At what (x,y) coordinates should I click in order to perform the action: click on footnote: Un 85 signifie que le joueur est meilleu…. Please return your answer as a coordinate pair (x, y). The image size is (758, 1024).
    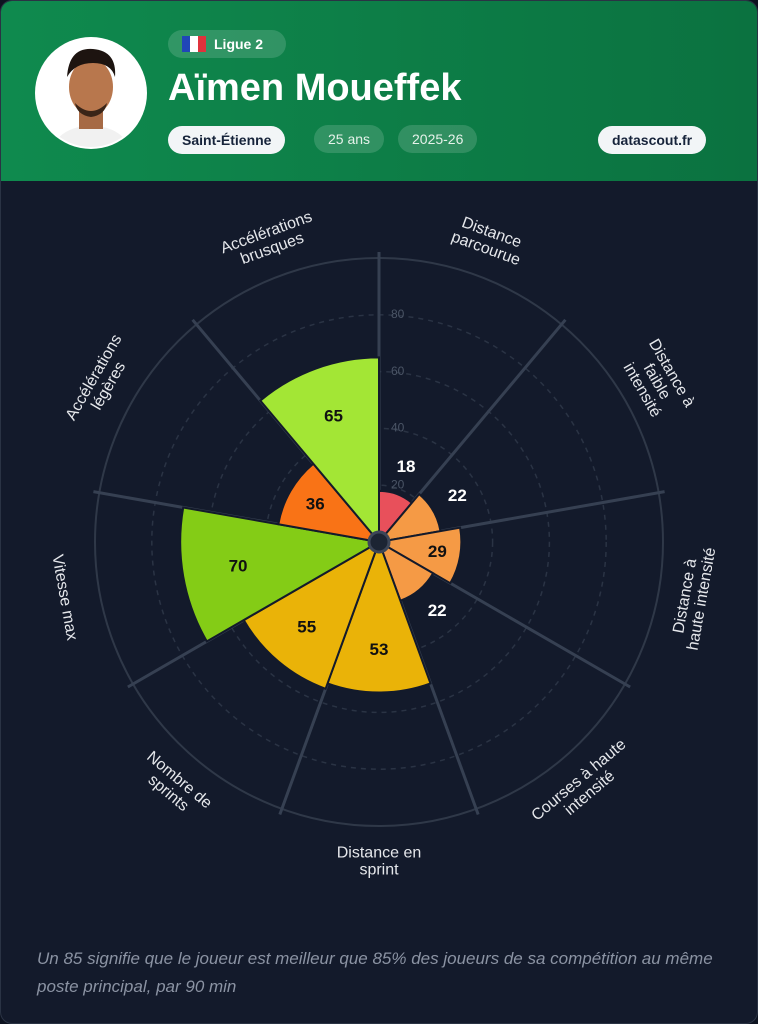
    Looking at the image, I should click on (375, 972).